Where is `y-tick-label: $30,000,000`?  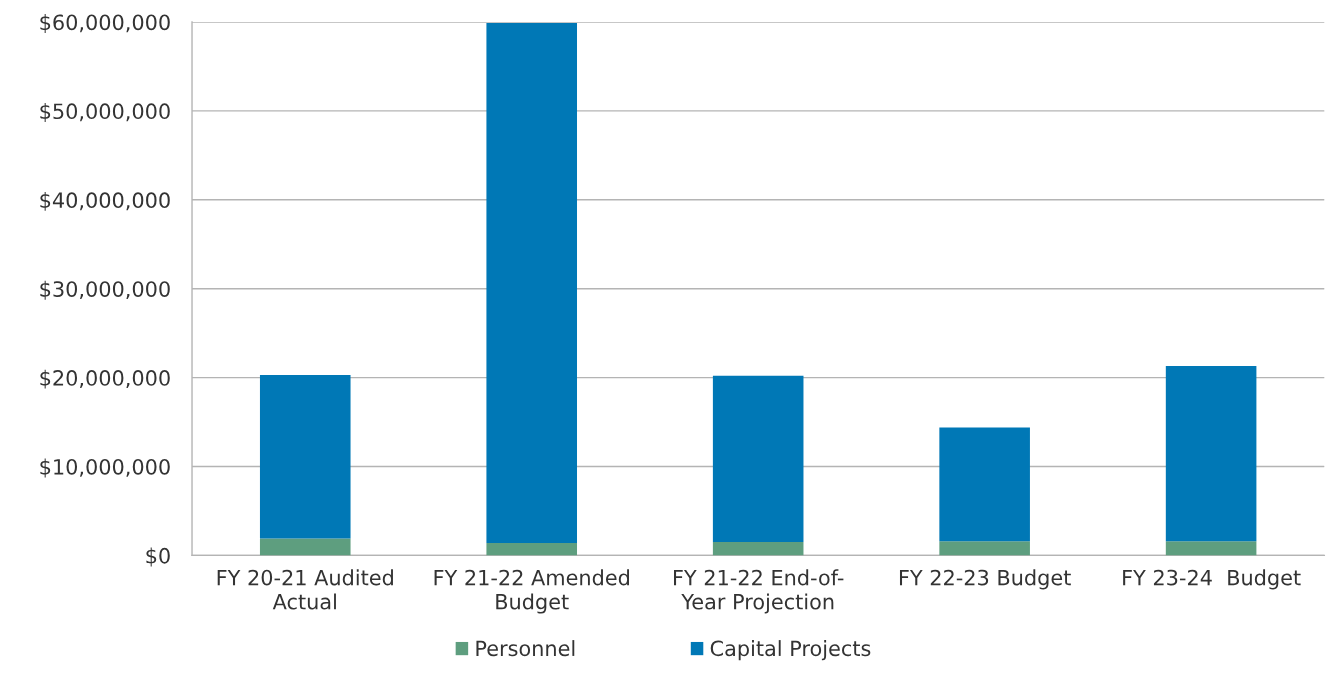 y-tick-label: $30,000,000 is located at coordinates (105, 290).